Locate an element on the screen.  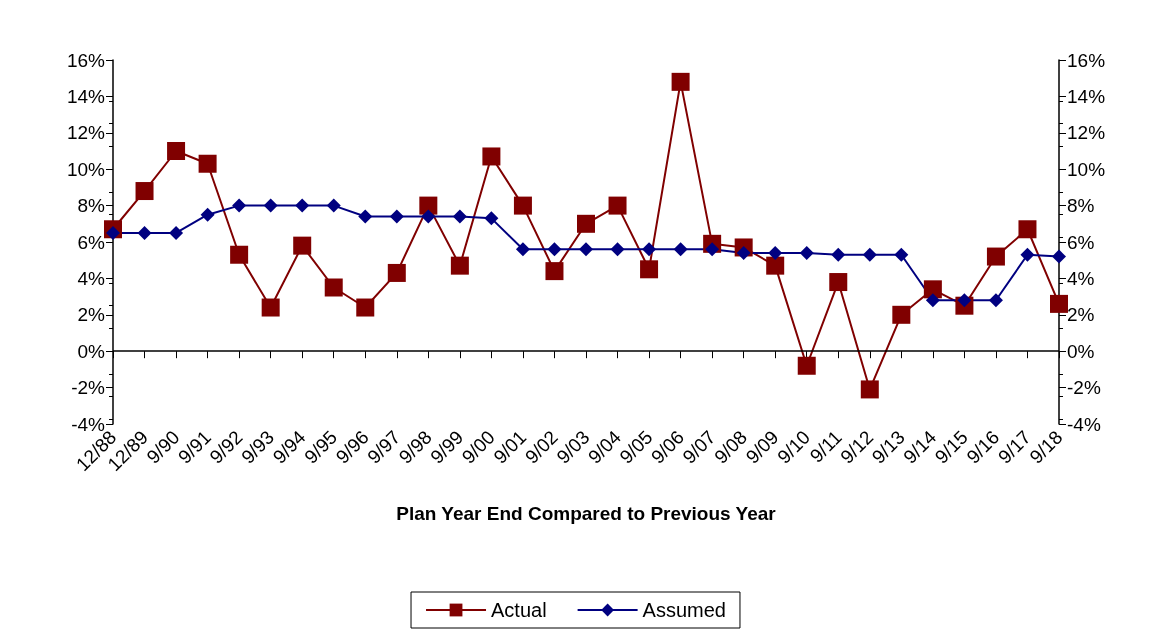
y2-tick-label: 2% is located at coordinates (1081, 315).